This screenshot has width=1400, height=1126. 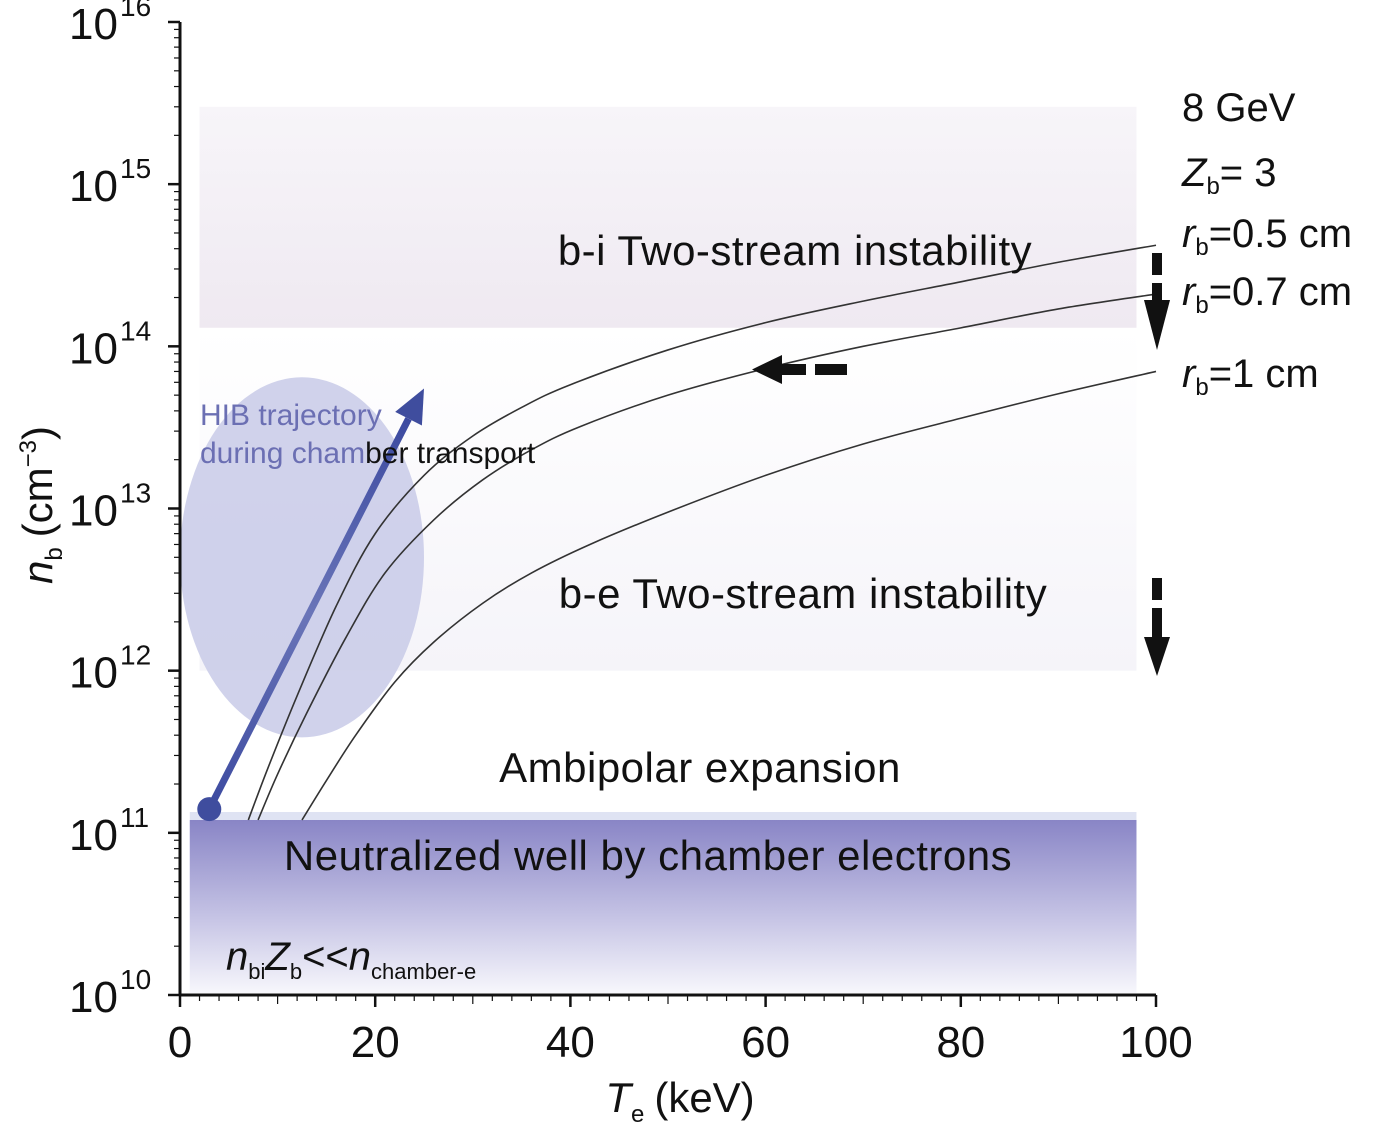 I want to click on y-tick-label-exp: 12, so click(x=135, y=655).